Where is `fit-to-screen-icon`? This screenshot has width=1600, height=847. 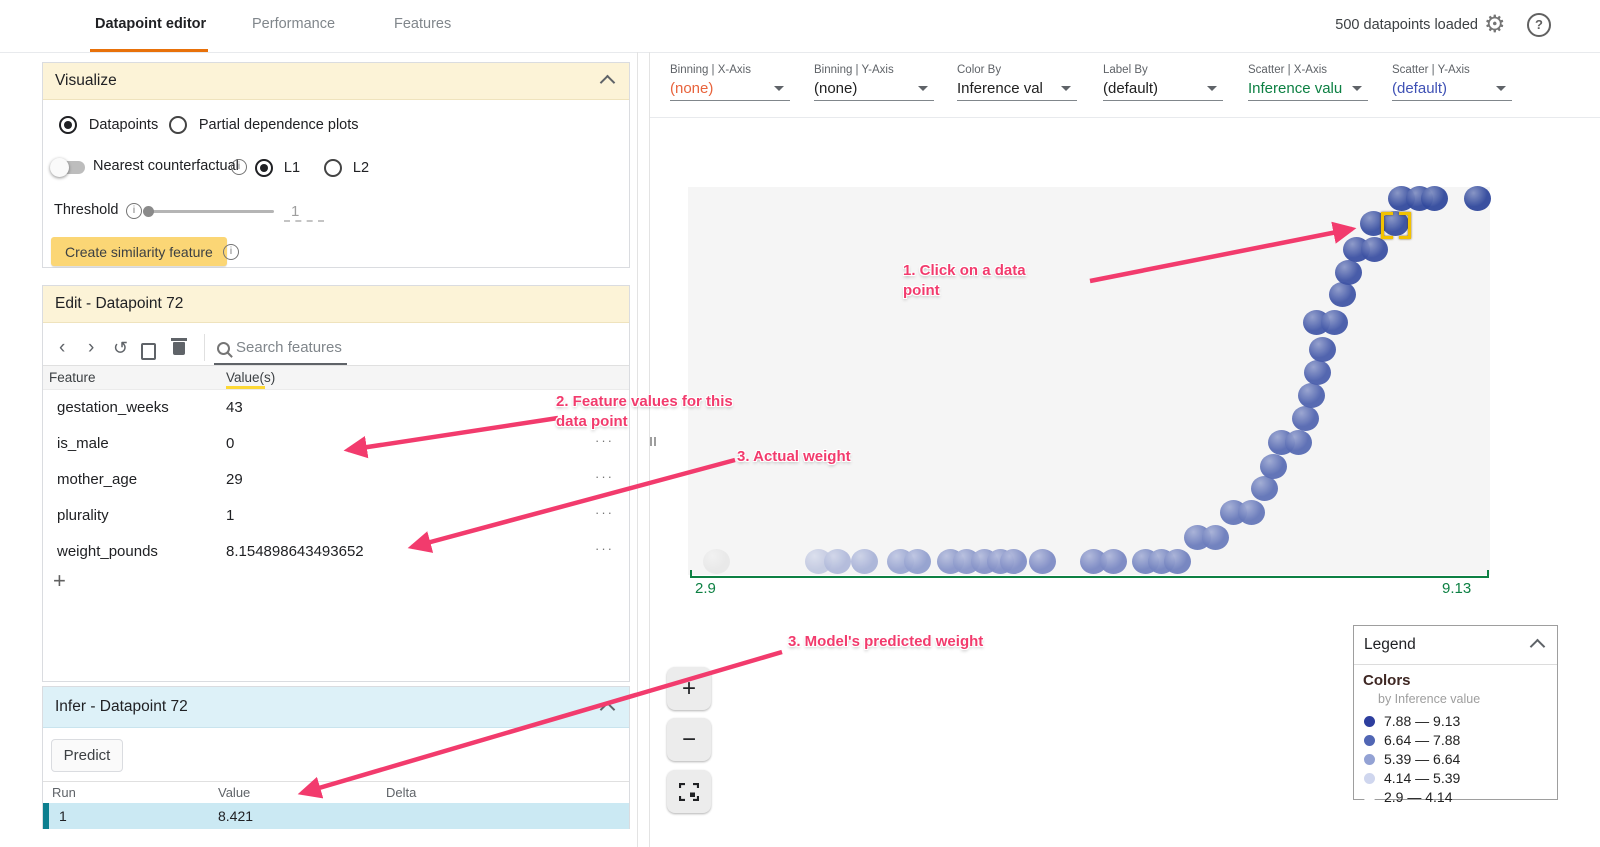
fit-to-screen-icon is located at coordinates (689, 791).